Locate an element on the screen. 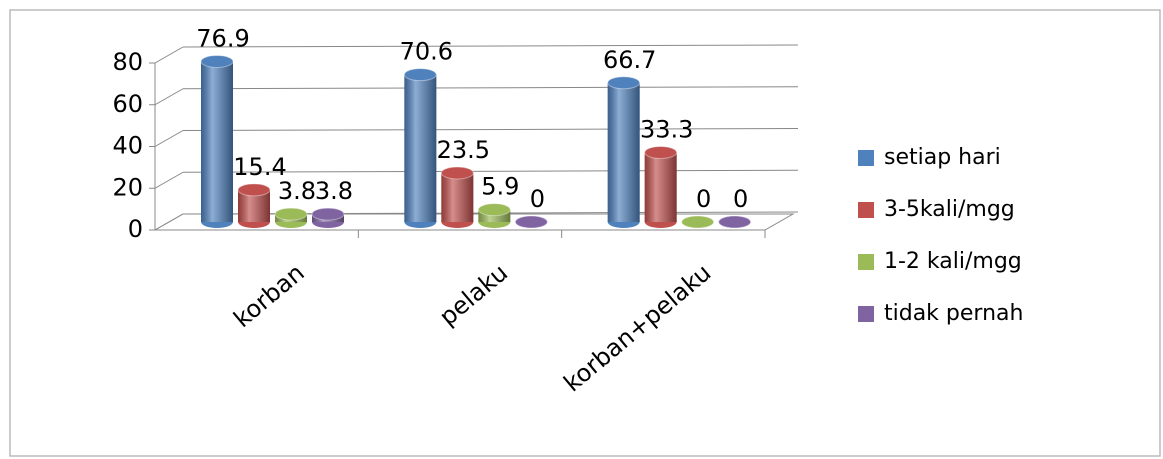 The width and height of the screenshot is (1163, 459). legend-label: 3-5kali/mgg is located at coordinates (949, 209).